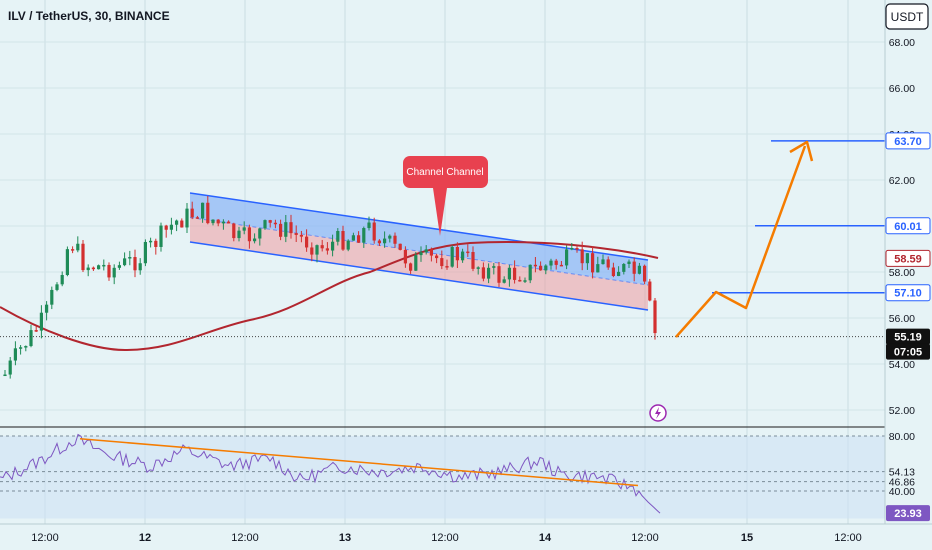 The image size is (932, 550). What do you see at coordinates (902, 89) in the screenshot?
I see `price-tick-label: 66.00` at bounding box center [902, 89].